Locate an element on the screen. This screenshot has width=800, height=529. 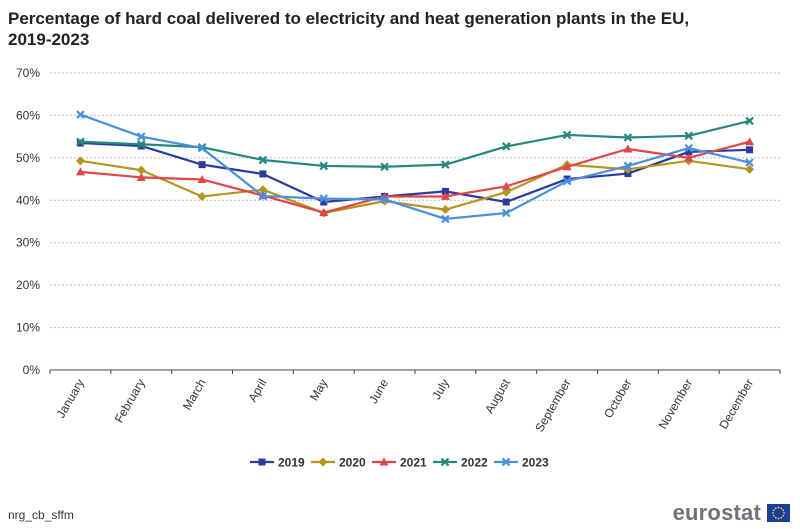
x-tick-label: September is located at coordinates (552, 406).